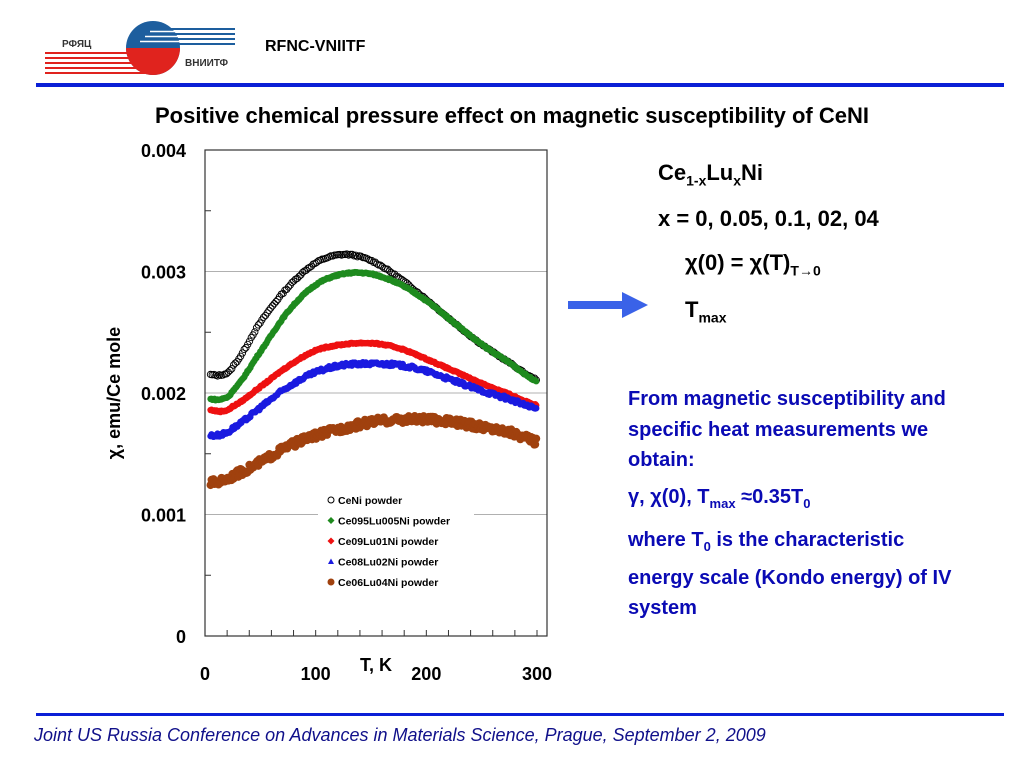 The image size is (1024, 768). Describe the element at coordinates (207, 63) in the screenshot. I see `logo-text-right: ВНИИТФ` at that location.